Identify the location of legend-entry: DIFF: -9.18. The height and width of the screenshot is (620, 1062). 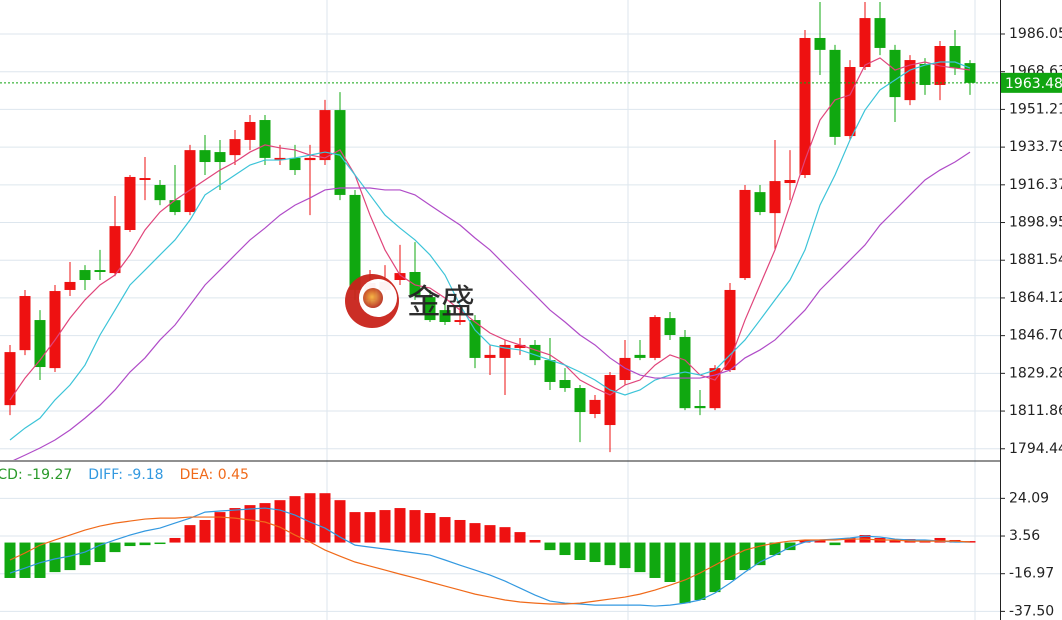
(125, 475).